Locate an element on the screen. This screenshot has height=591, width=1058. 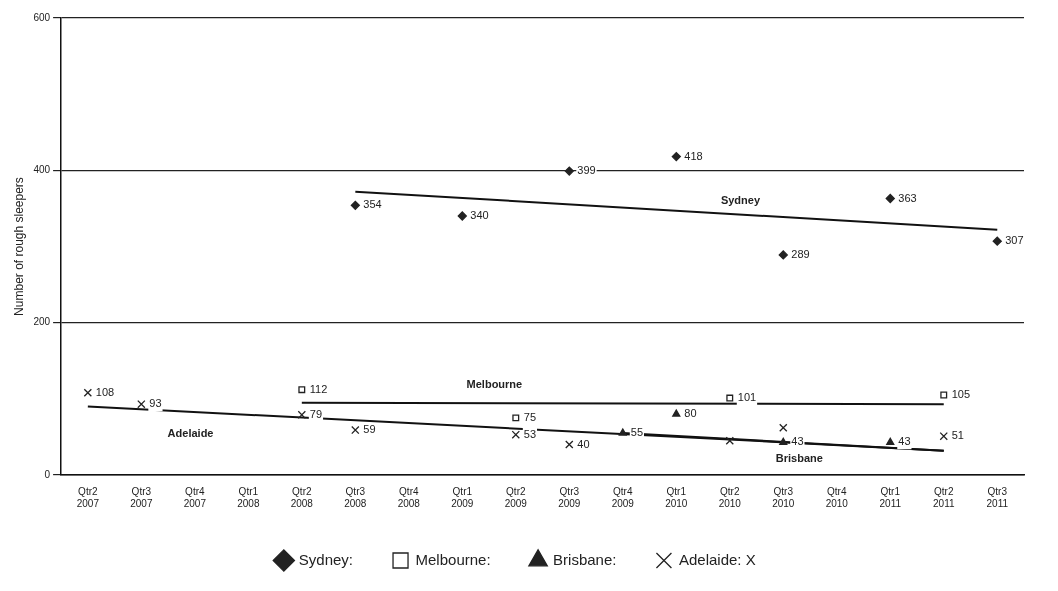
x-tick-label: Qtr3 2010 is located at coordinates (783, 497).